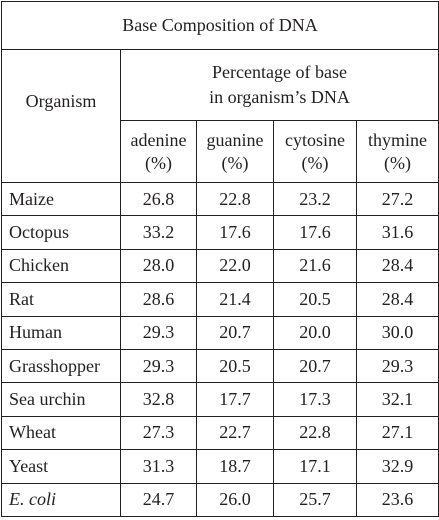 The width and height of the screenshot is (439, 520). Describe the element at coordinates (158, 139) in the screenshot. I see `column-name: adenine` at that location.